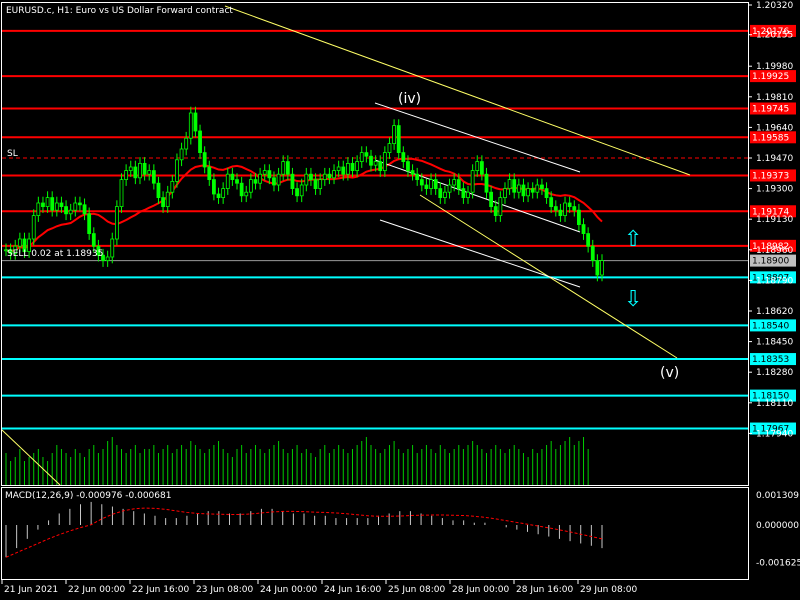  What do you see at coordinates (774, 373) in the screenshot?
I see `price-tick-label: 1.18280` at bounding box center [774, 373].